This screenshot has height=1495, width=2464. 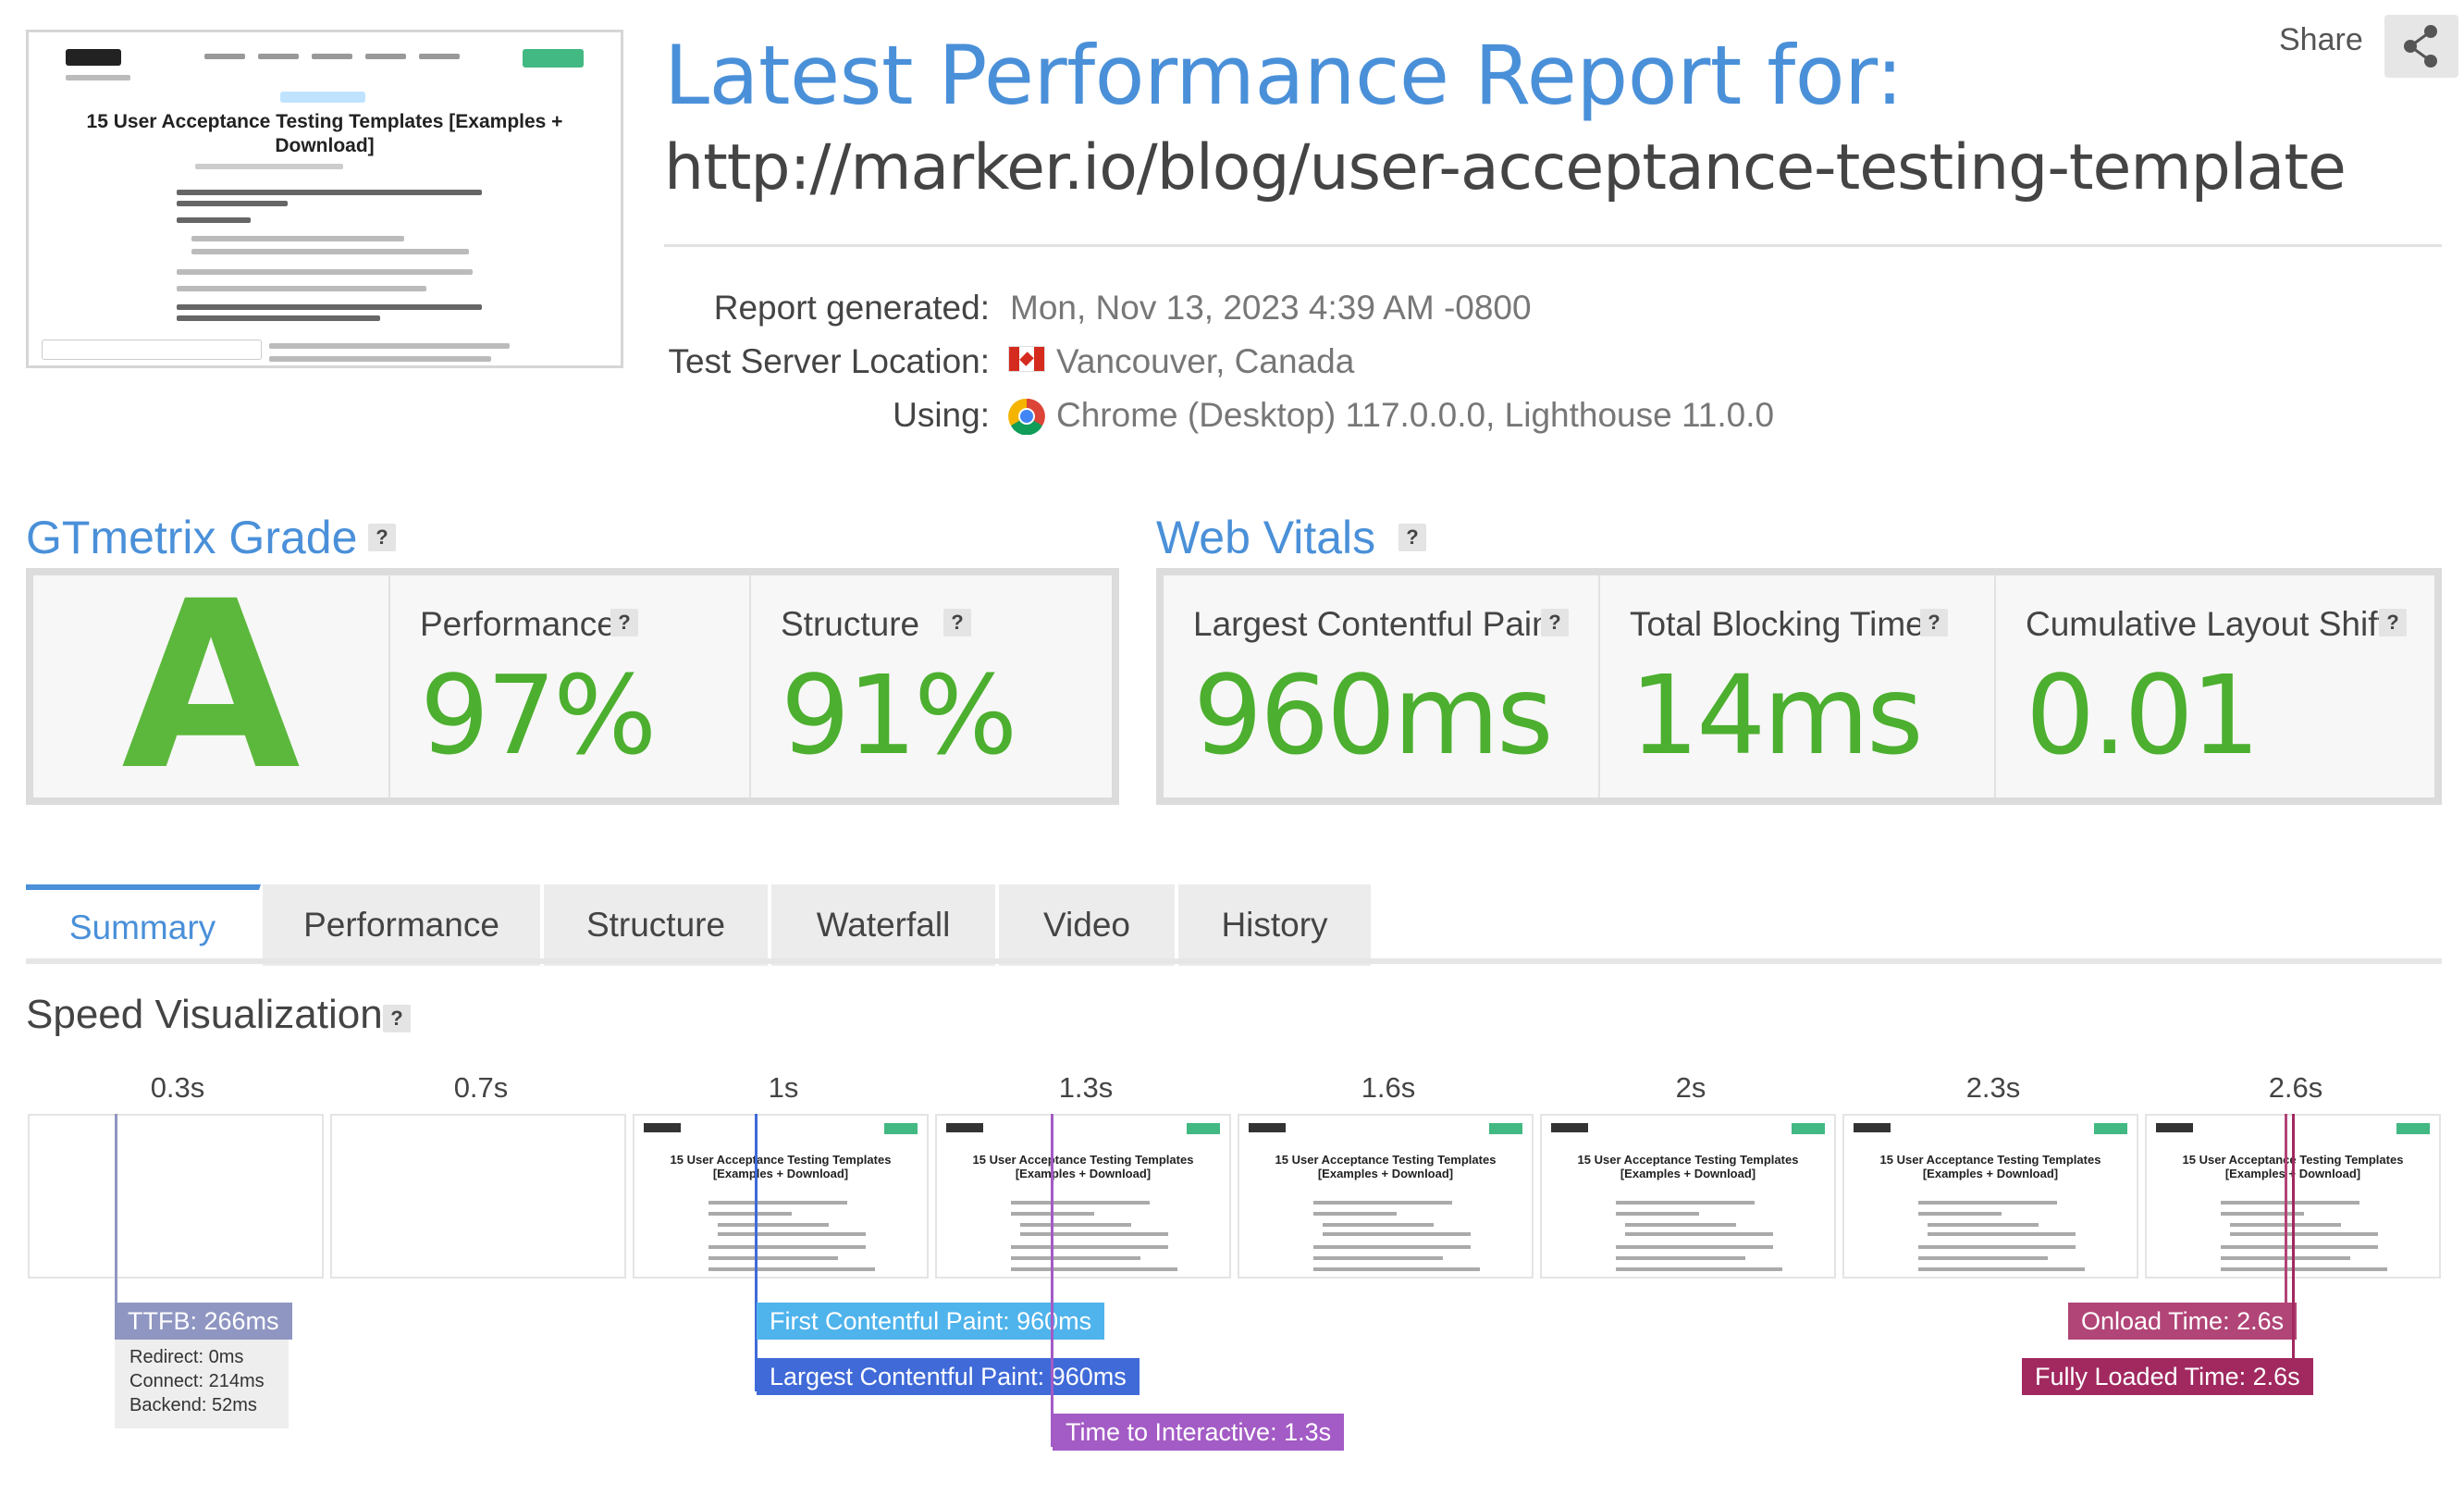 I want to click on cls-label: Cumulative Layout Shift, so click(x=2206, y=624).